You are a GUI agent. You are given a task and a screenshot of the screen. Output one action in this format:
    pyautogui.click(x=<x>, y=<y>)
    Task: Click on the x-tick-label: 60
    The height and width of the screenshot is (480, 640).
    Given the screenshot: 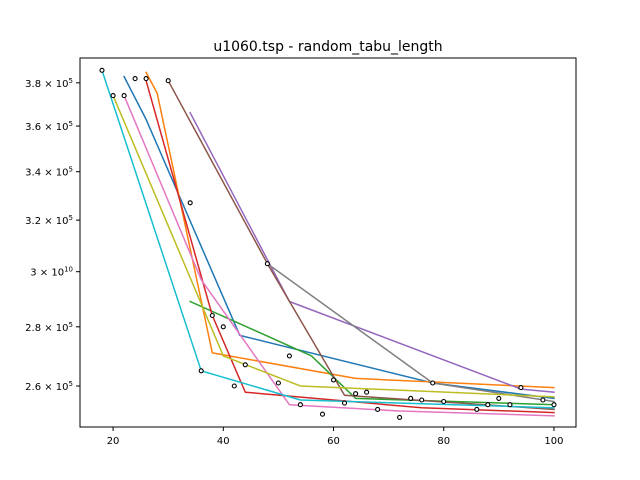 What is the action you would take?
    pyautogui.click(x=333, y=441)
    